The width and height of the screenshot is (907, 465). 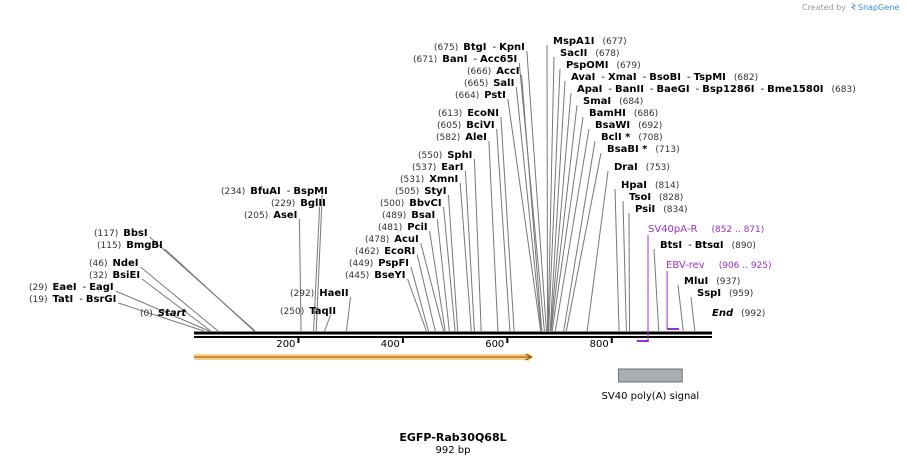 I want to click on enzyme-name: PciI, so click(x=417, y=227).